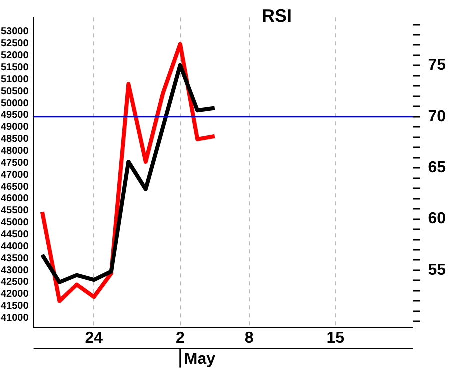  Describe the element at coordinates (15, 306) in the screenshot. I see `y-tick-label: 41500` at that location.